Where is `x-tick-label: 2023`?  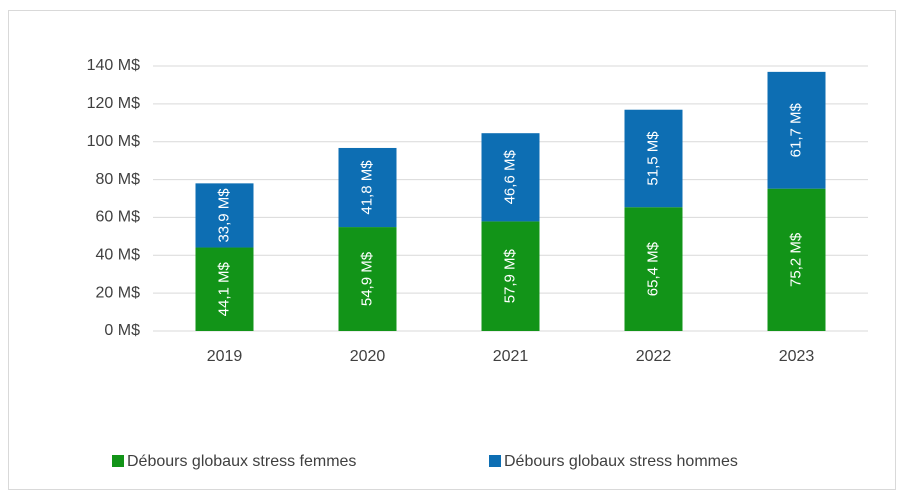
x-tick-label: 2023 is located at coordinates (797, 356).